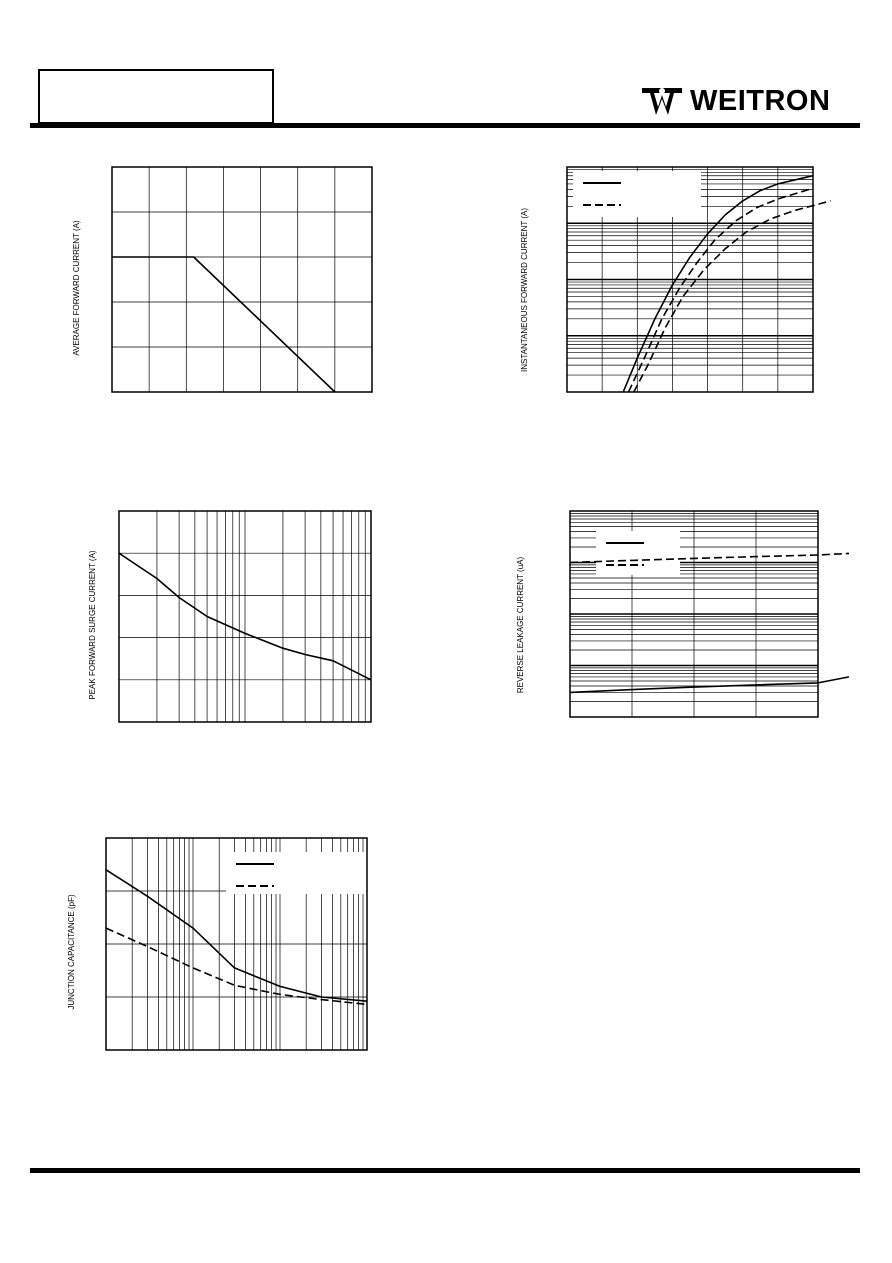 This screenshot has width=892, height=1263. Describe the element at coordinates (76, 288) in the screenshot. I see `derating-ylabel: AVERAGE FORWARD CURRENT (A)` at that location.